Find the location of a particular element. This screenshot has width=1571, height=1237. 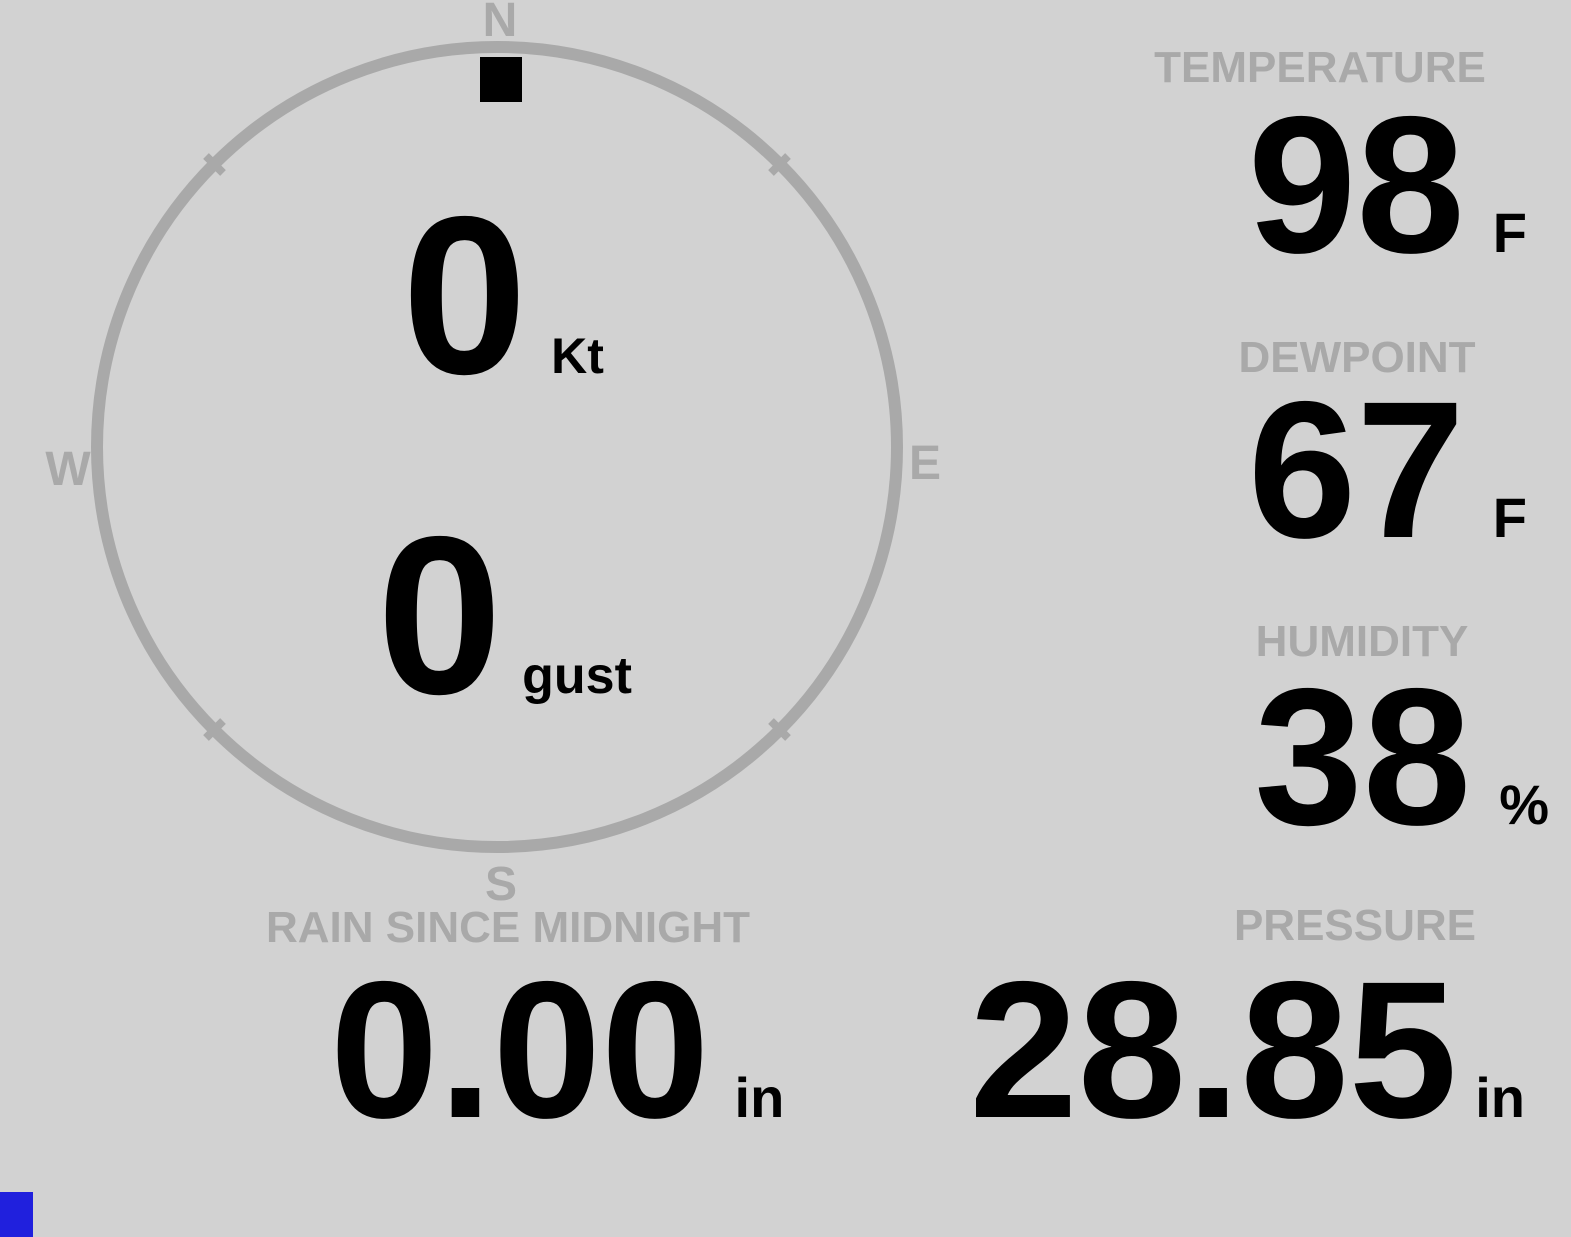

corner-artifact is located at coordinates (16, 1214).